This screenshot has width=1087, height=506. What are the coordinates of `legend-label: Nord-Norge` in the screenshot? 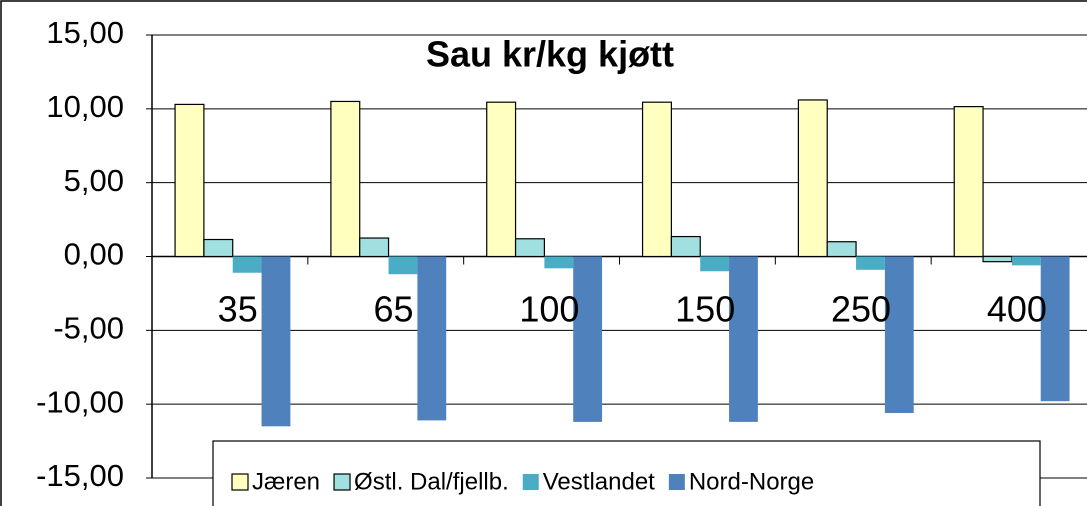 It's located at (751, 481).